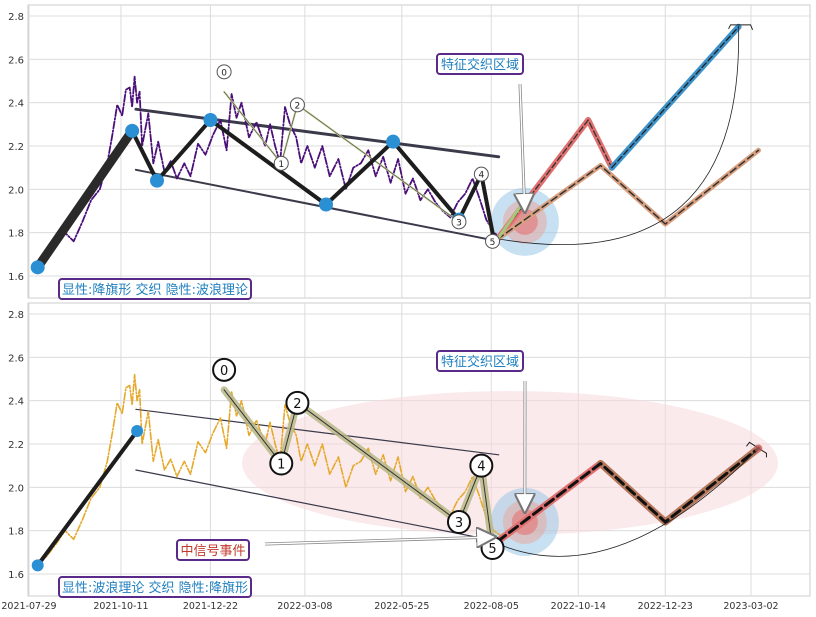  What do you see at coordinates (665, 606) in the screenshot?
I see `x-tick-label: 2022-12-23` at bounding box center [665, 606].